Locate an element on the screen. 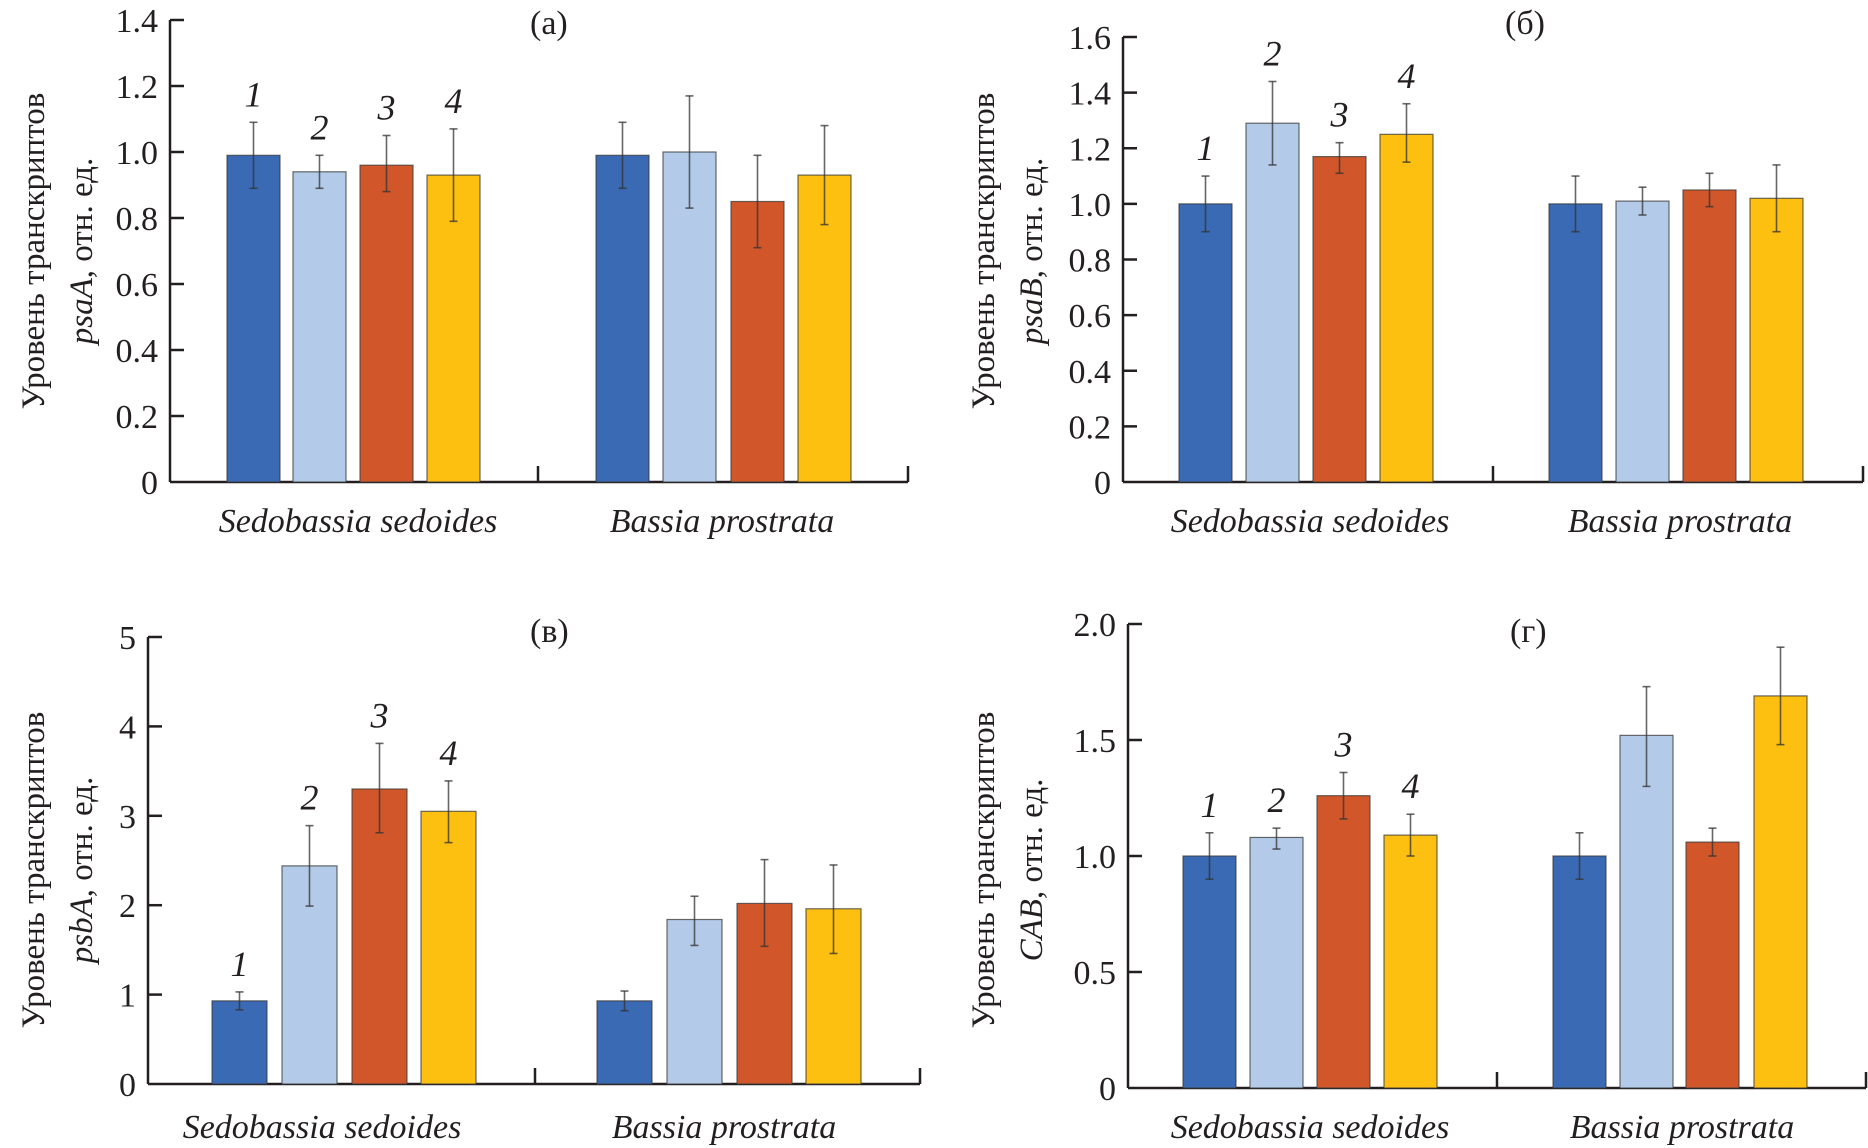 The image size is (1868, 1148). y-tick-label: 1.5 is located at coordinates (1095, 741).